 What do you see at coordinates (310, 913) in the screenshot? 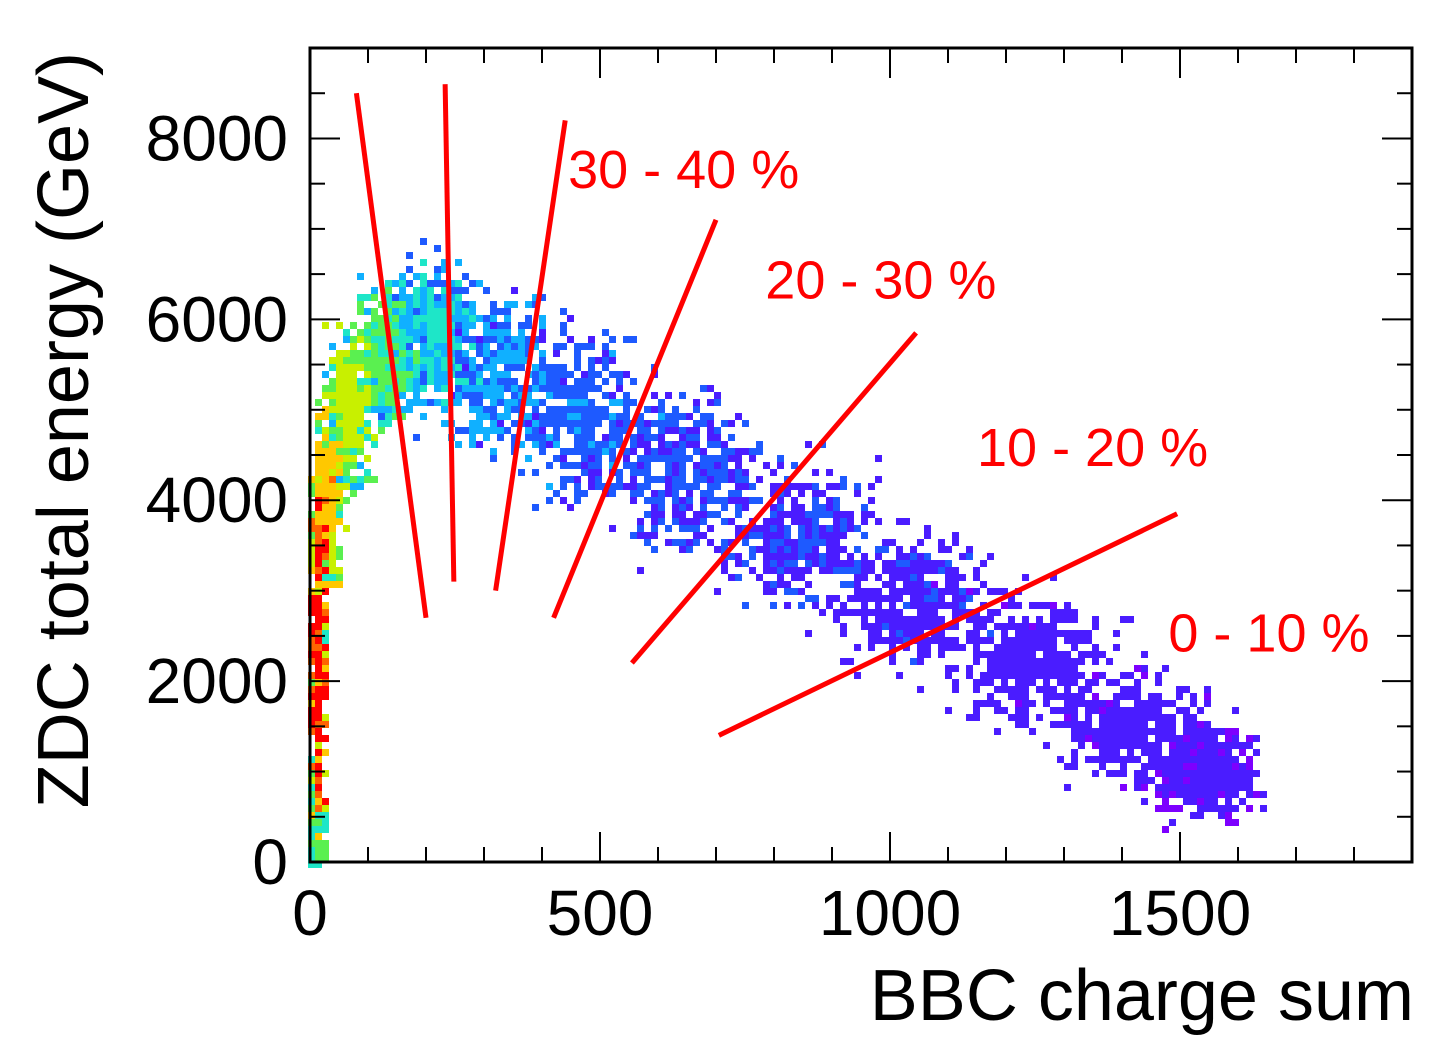
I see `x-tick-label: 0` at bounding box center [310, 913].